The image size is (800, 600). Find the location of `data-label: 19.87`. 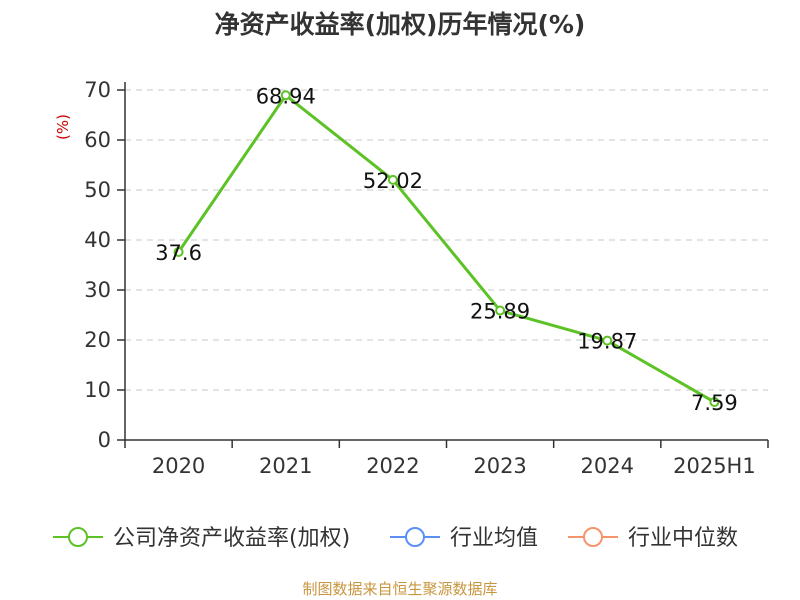

data-label: 19.87 is located at coordinates (607, 342).